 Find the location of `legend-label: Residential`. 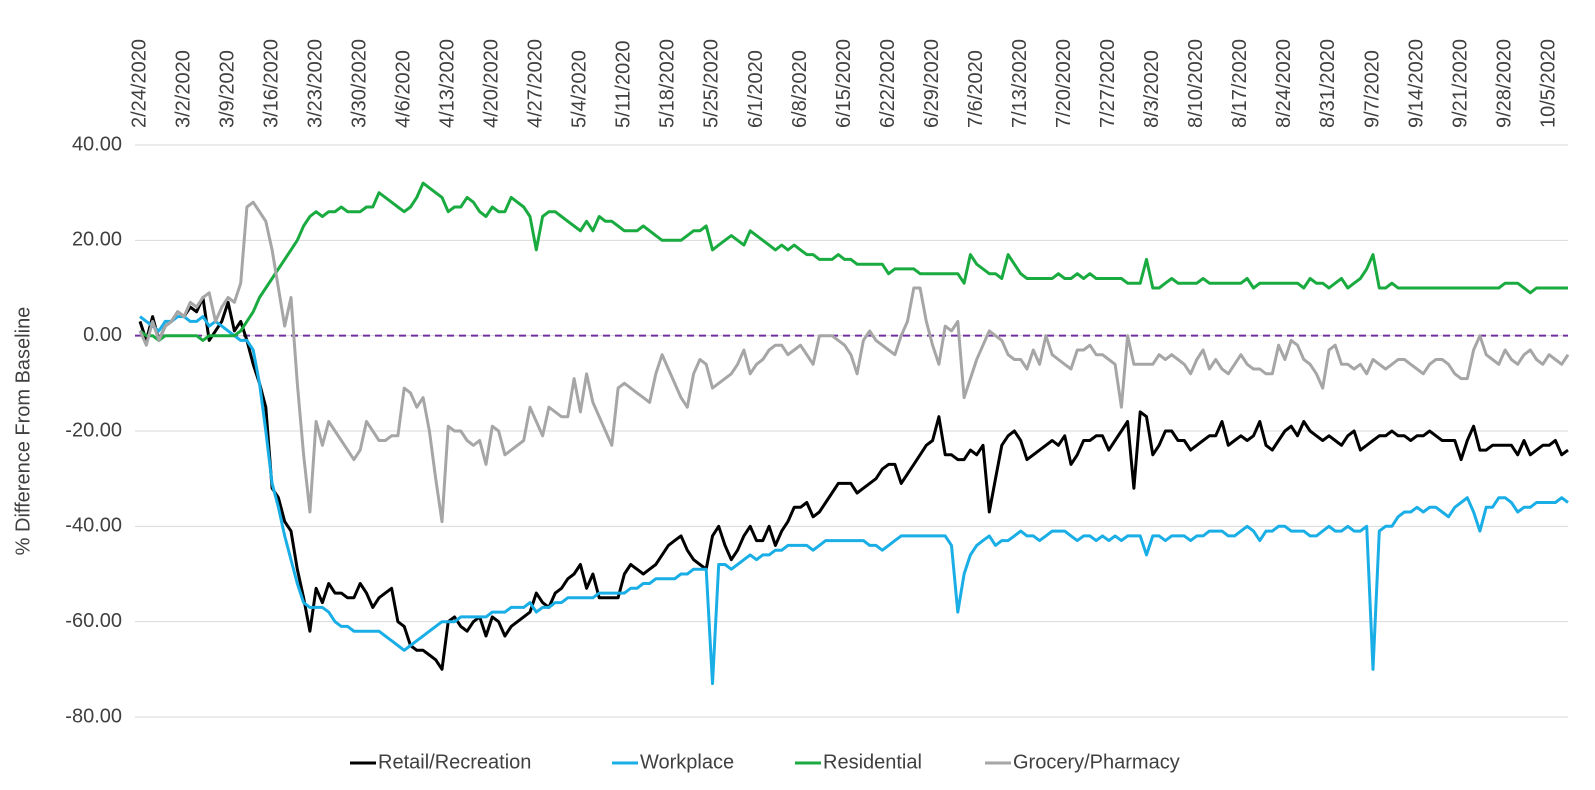

legend-label: Residential is located at coordinates (872, 762).